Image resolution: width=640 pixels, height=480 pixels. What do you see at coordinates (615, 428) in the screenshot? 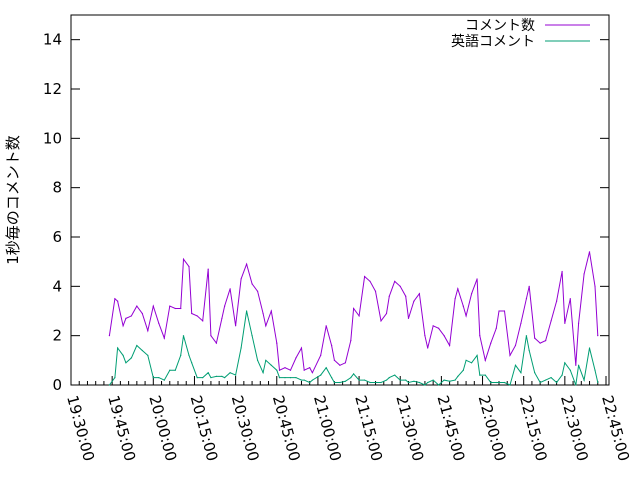
I see `x-tick-label: 22:45:00` at bounding box center [615, 428].